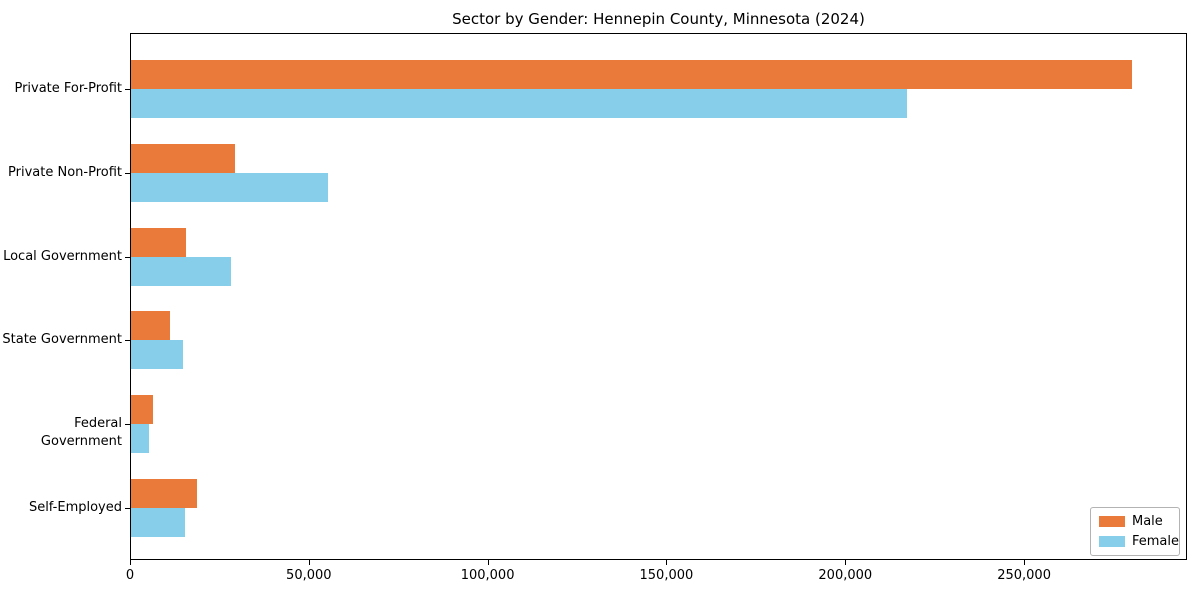 The width and height of the screenshot is (1200, 600). I want to click on legend-swatch-male, so click(1112, 521).